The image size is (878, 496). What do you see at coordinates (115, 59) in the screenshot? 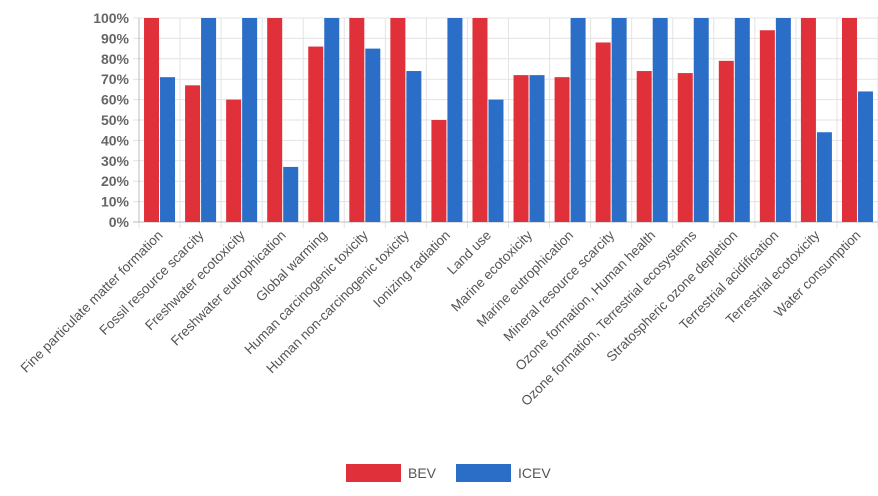
I see `y-tick-label: 80%` at bounding box center [115, 59].